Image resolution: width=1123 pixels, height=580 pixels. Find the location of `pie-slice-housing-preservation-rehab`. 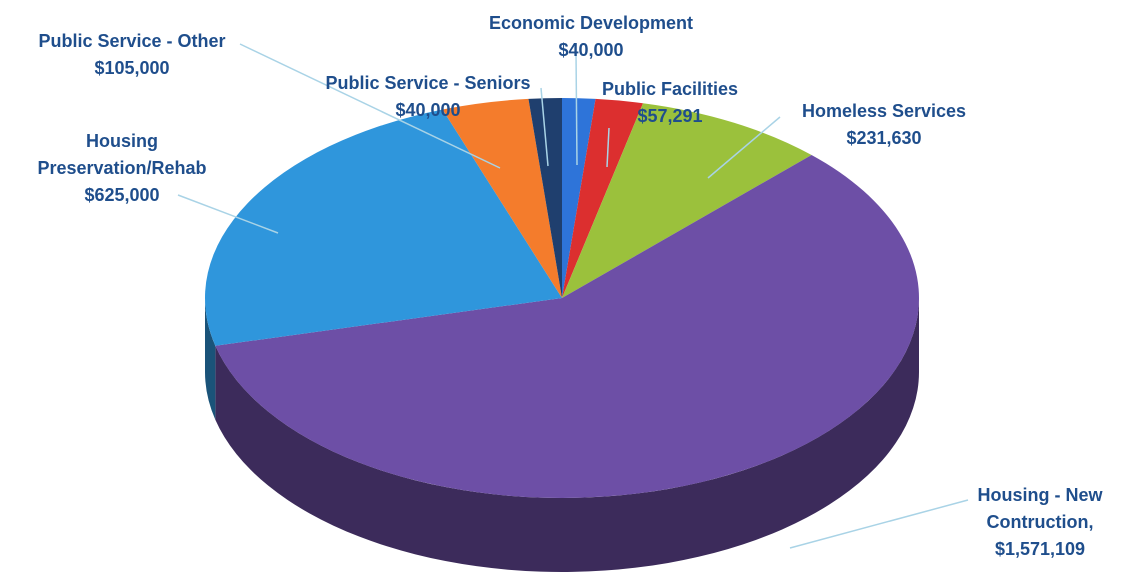

pie-slice-housing-preservation-rehab is located at coordinates (383, 227).